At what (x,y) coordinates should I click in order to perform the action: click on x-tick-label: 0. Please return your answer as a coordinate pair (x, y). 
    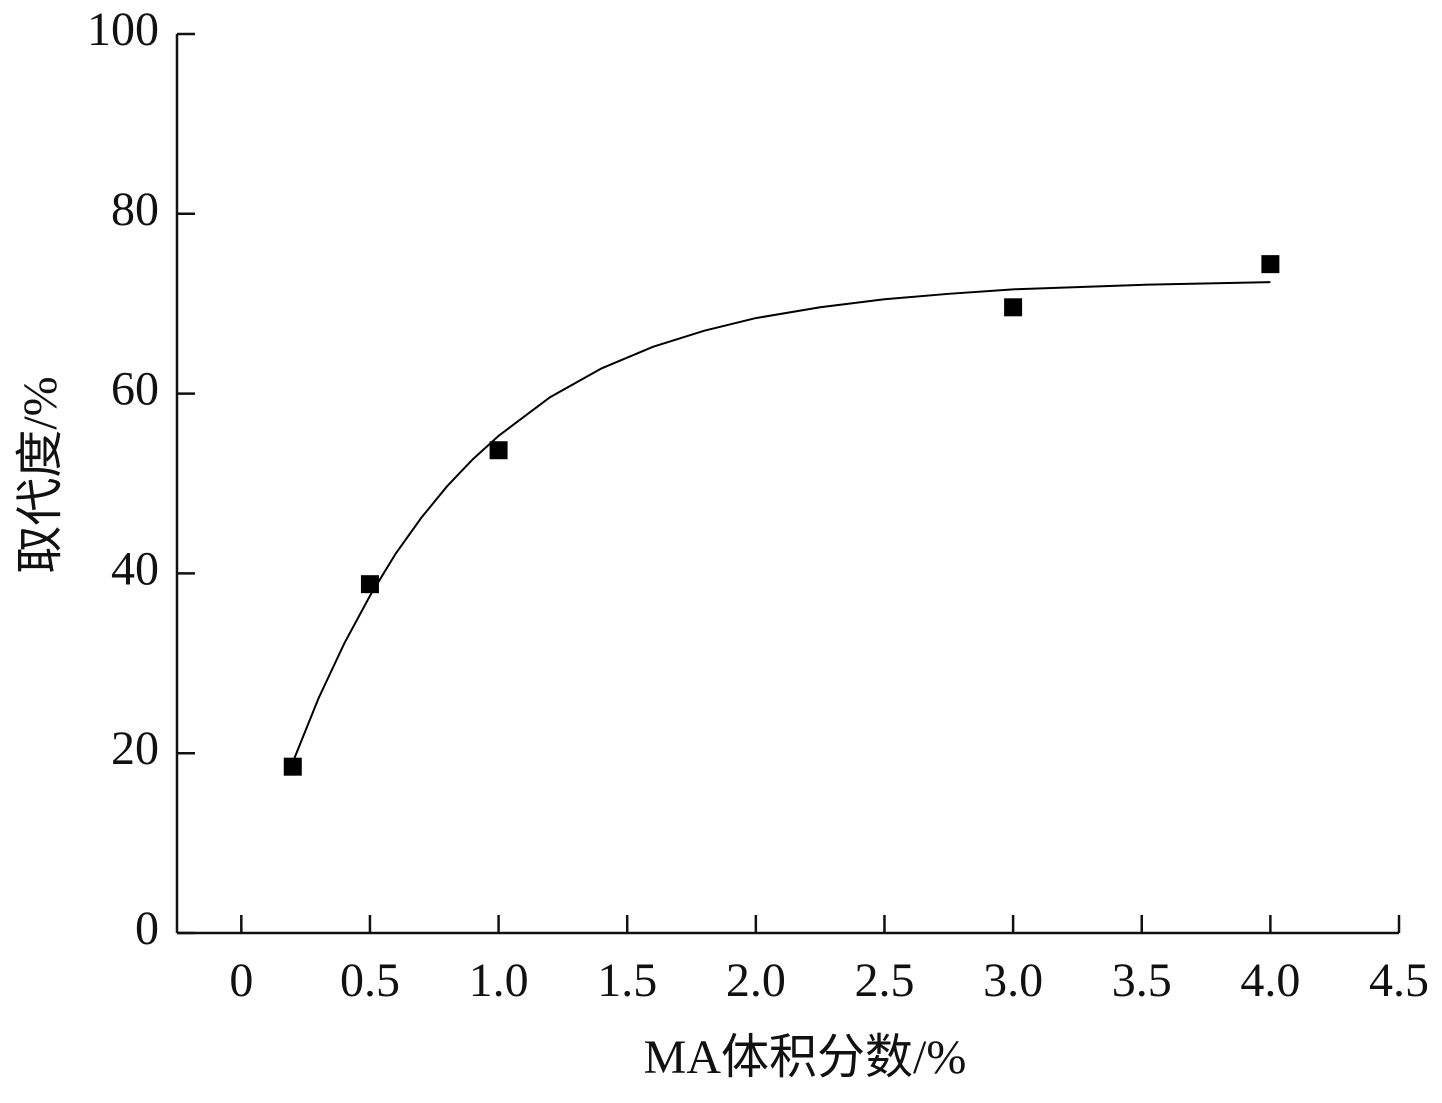
    Looking at the image, I should click on (241, 980).